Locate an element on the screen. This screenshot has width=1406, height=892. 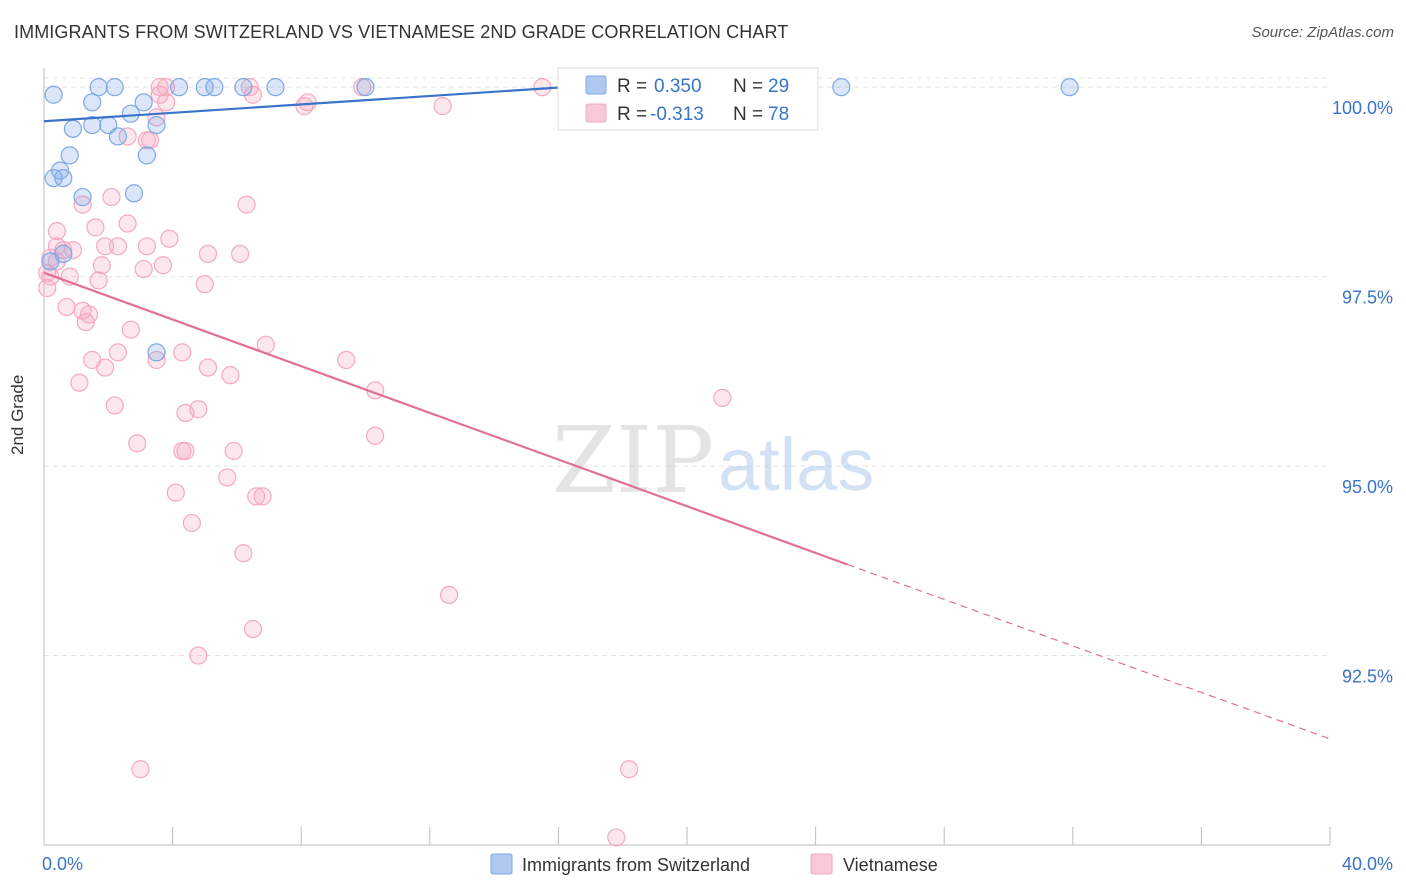
x-tick-label-max: 40.0% is located at coordinates (1367, 864).